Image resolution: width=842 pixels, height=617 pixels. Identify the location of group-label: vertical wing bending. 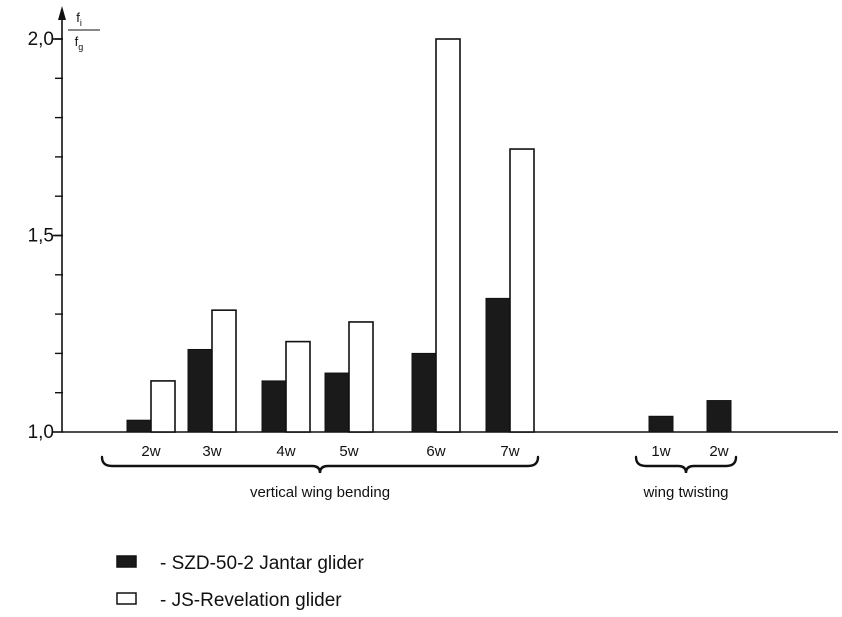
(320, 492).